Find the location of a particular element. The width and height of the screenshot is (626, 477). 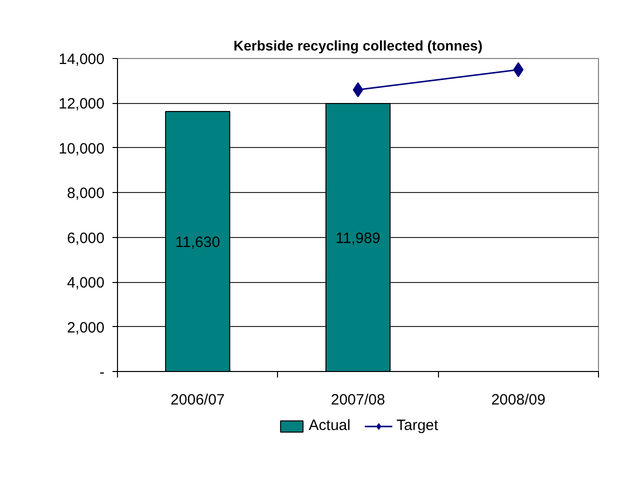

y-tick-label: 4,000 is located at coordinates (85, 283).